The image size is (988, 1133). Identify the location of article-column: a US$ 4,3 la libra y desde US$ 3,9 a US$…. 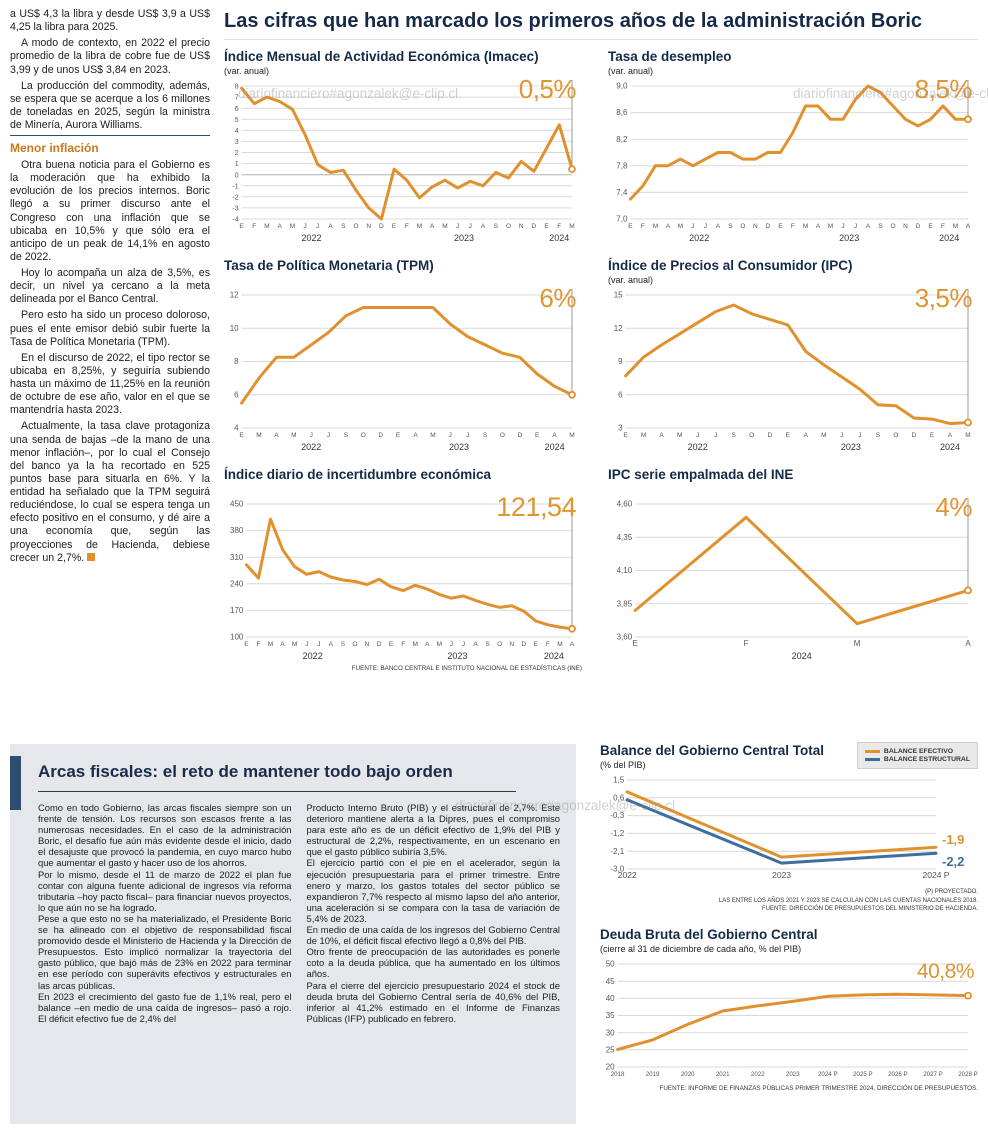
(110, 340).